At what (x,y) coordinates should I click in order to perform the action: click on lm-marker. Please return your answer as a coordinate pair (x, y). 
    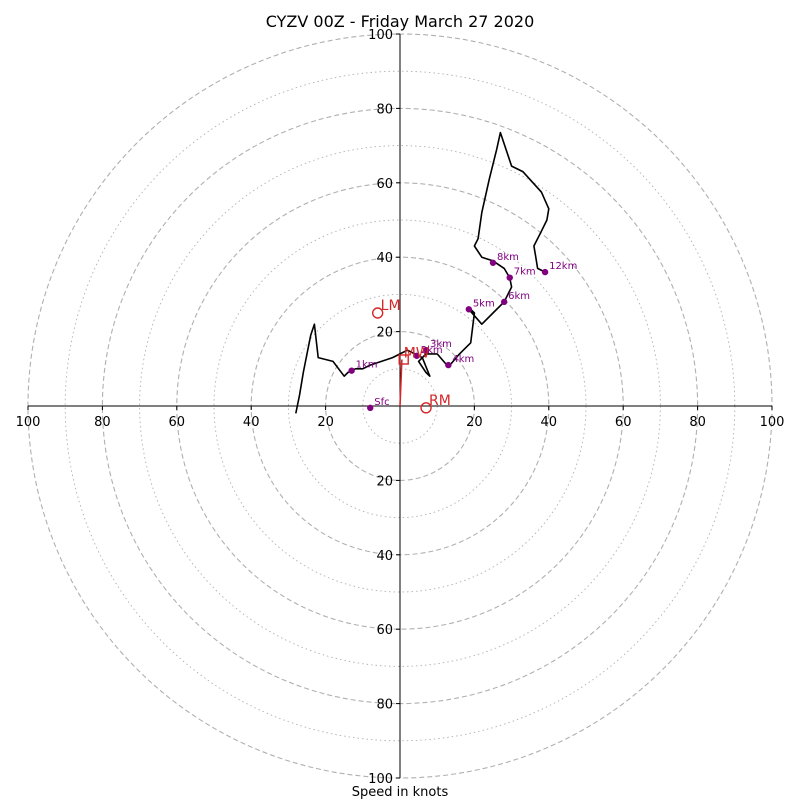
    Looking at the image, I should click on (377, 313).